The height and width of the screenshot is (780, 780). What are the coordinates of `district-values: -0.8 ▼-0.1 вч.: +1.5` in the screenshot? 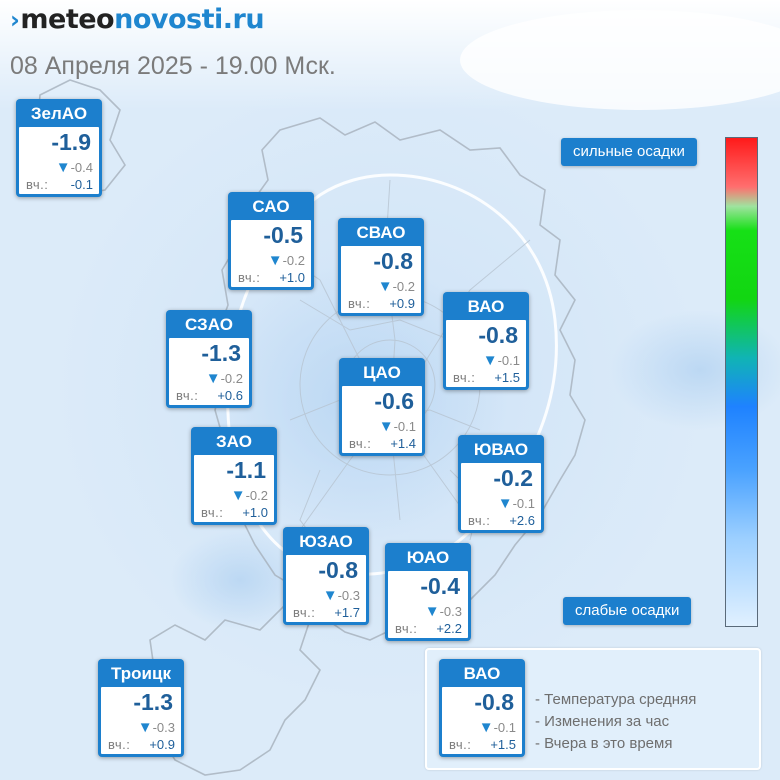 It's located at (482, 720).